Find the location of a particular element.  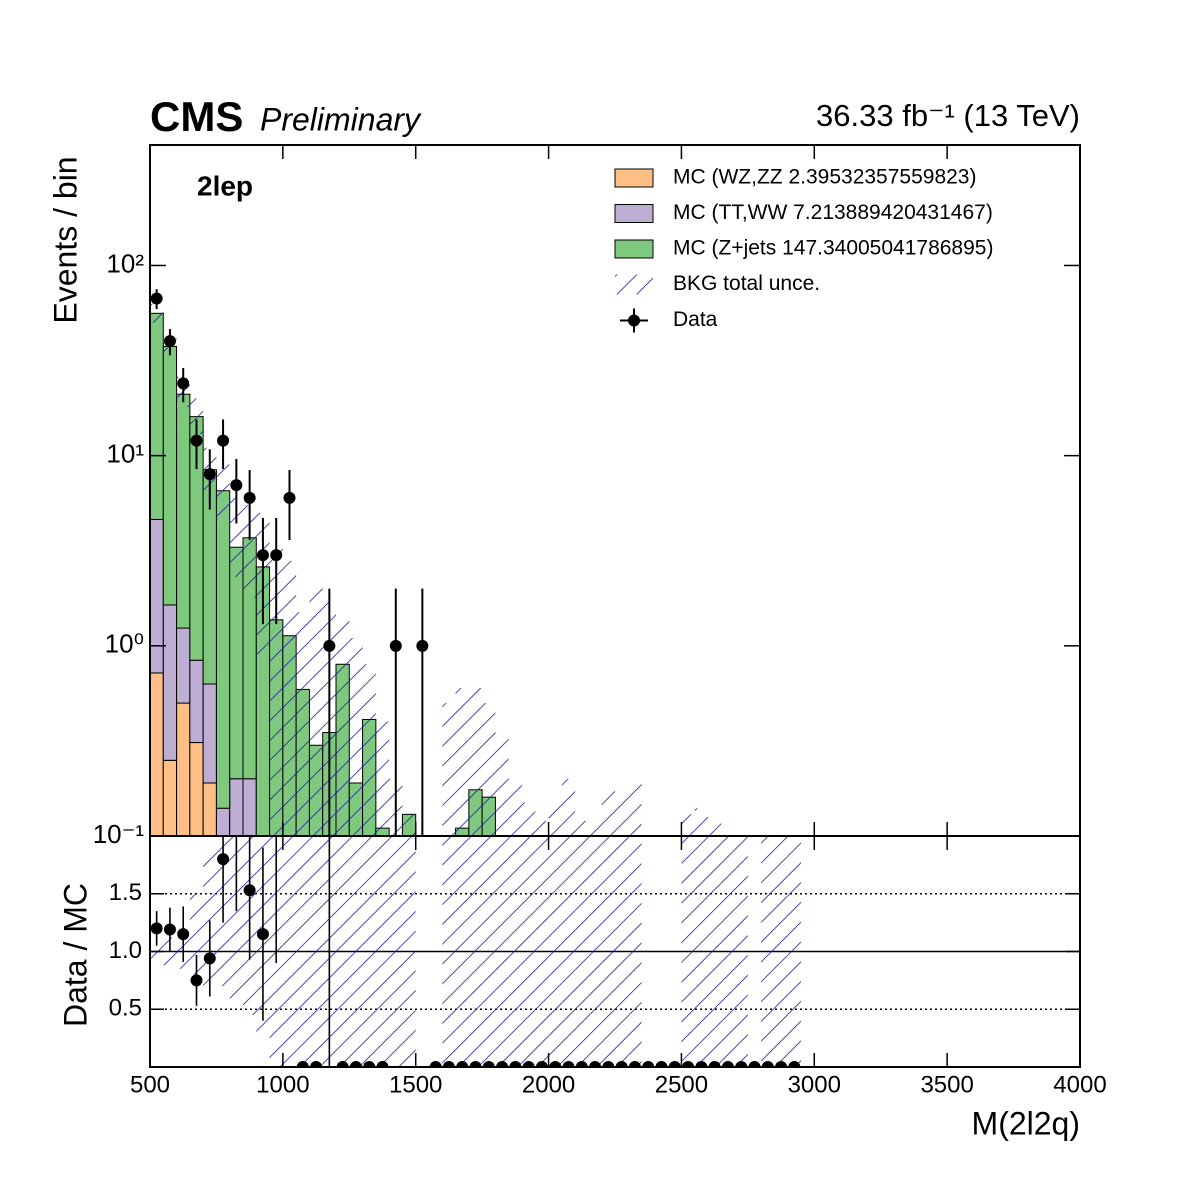

x-tick-label: 3500 is located at coordinates (946, 1084).